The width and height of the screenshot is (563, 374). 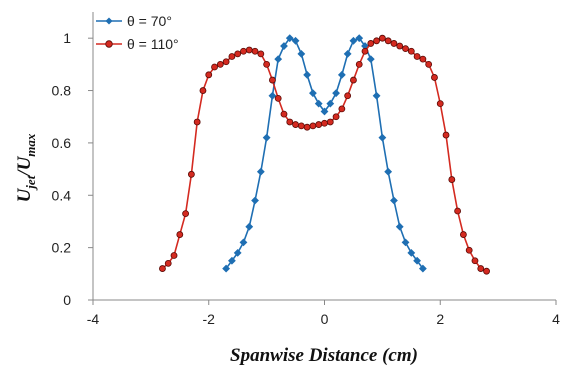 I want to click on x-tick-label: 0, so click(x=325, y=319).